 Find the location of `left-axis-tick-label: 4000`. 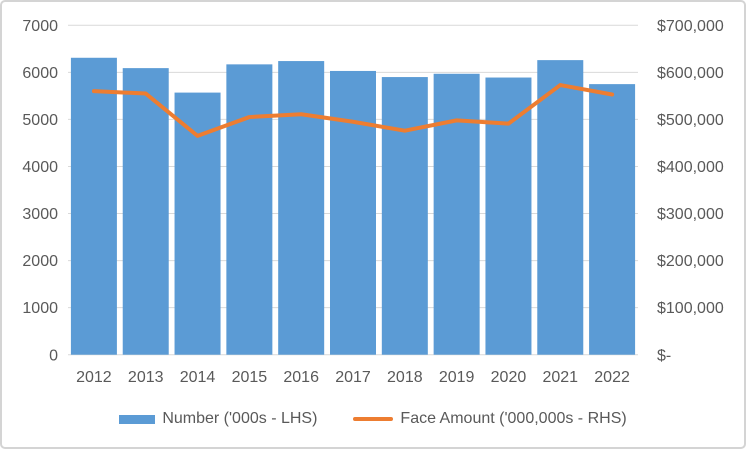

left-axis-tick-label: 4000 is located at coordinates (40, 167).